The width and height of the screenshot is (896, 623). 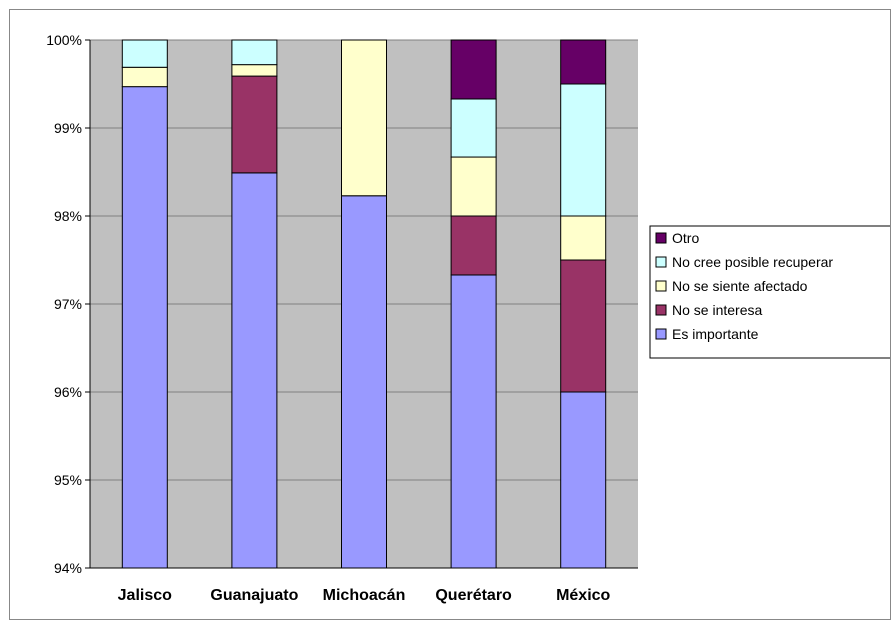 What do you see at coordinates (473, 128) in the screenshot?
I see `bar-segment-no-cree-posible-recuperar-queretaro` at bounding box center [473, 128].